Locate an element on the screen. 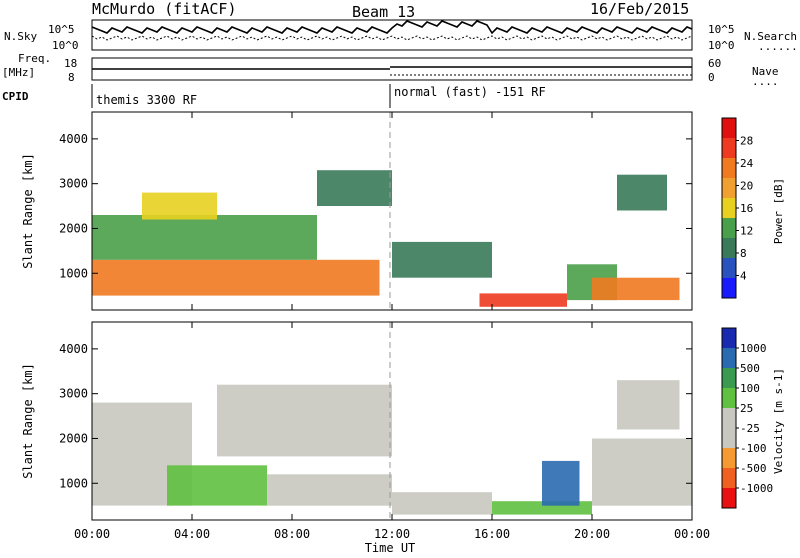 This screenshot has height=558, width=800. time-axis-title: Time UT is located at coordinates (390, 547).